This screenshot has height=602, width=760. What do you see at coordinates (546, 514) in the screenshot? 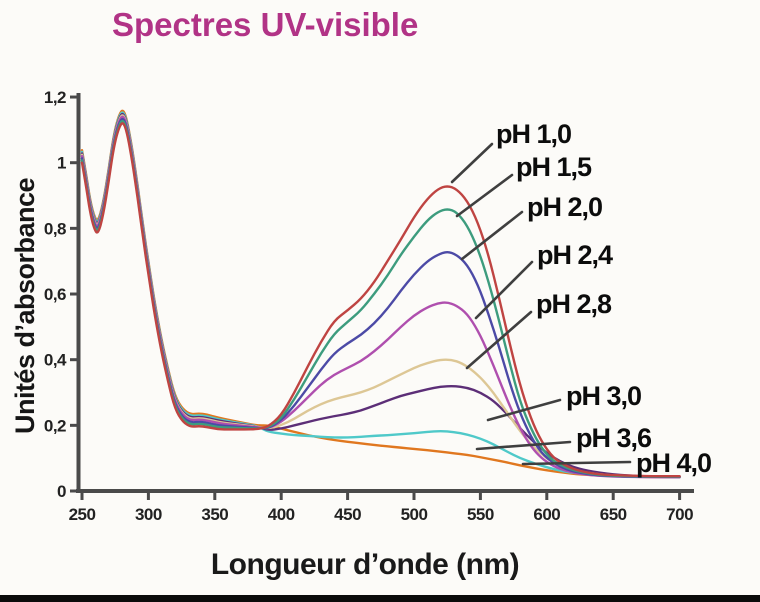
I see `x-tick-label: 600` at bounding box center [546, 514].